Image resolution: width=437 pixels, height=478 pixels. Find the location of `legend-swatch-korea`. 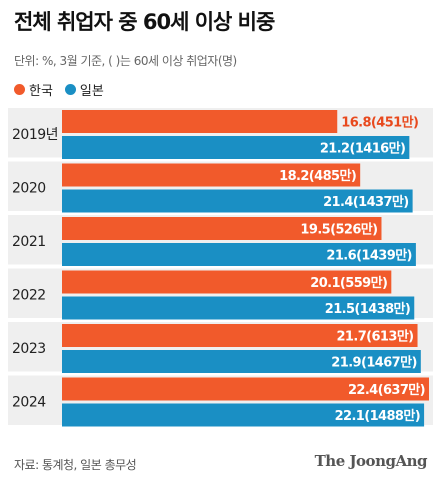

legend-swatch-korea is located at coordinates (19, 89).